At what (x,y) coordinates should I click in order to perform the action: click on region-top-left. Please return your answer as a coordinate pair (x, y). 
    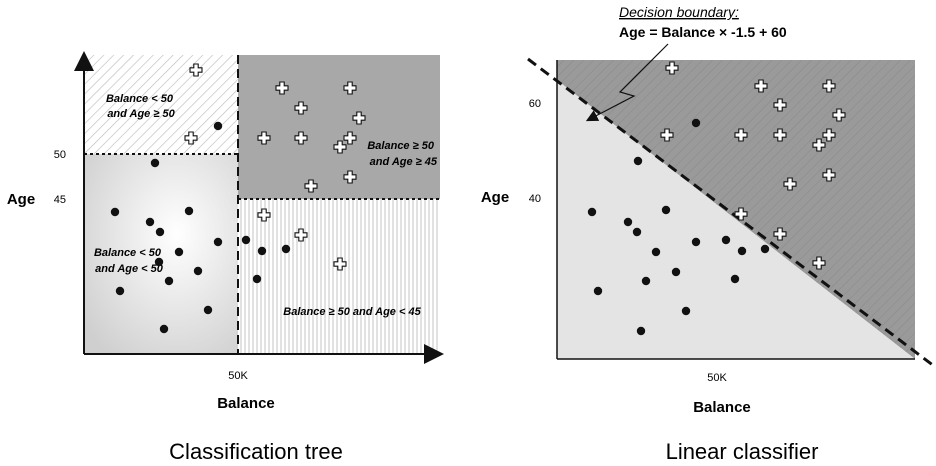
    Looking at the image, I should click on (161, 104).